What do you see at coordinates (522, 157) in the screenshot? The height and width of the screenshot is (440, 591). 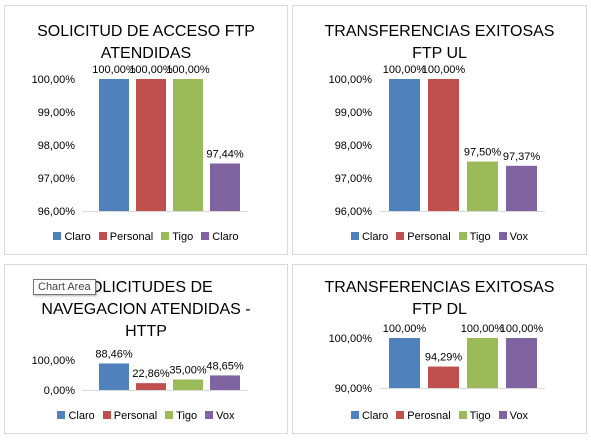 I see `data-label: 97,37%` at bounding box center [522, 157].